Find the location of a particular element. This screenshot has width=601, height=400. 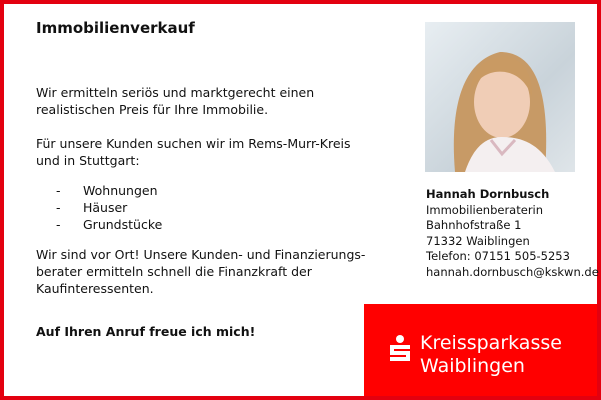

list-item: - Grundstücke is located at coordinates (109, 224).